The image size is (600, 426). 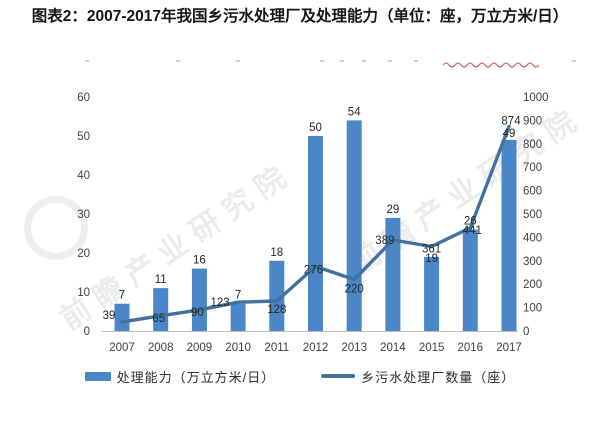 What do you see at coordinates (354, 348) in the screenshot?
I see `x-axis-label: 2013` at bounding box center [354, 348].